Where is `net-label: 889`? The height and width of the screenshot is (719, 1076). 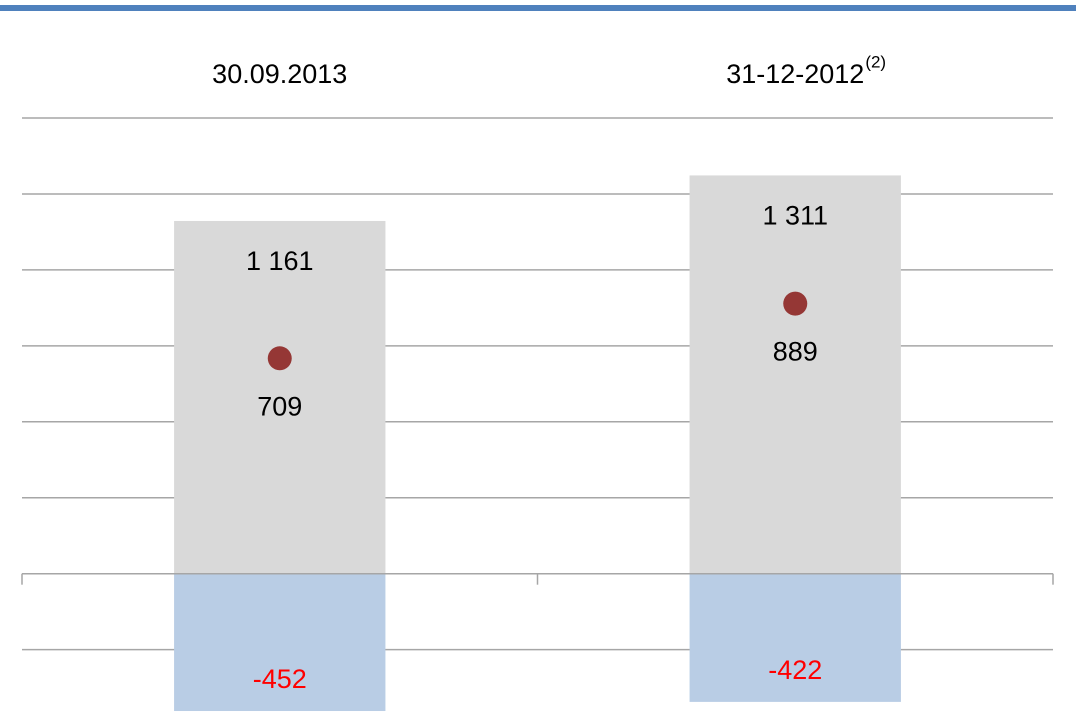
net-label: 889 is located at coordinates (795, 352).